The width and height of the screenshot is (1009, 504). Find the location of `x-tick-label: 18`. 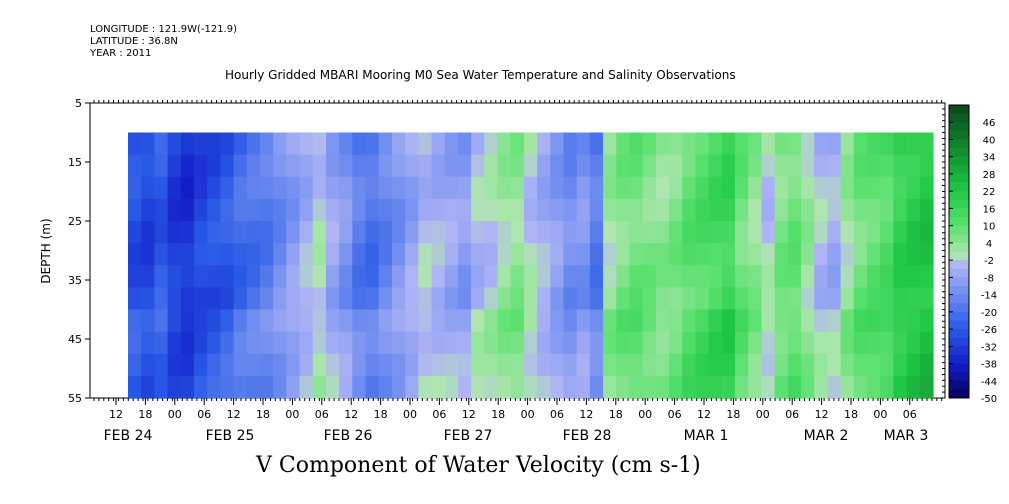

x-tick-label: 18 is located at coordinates (851, 414).